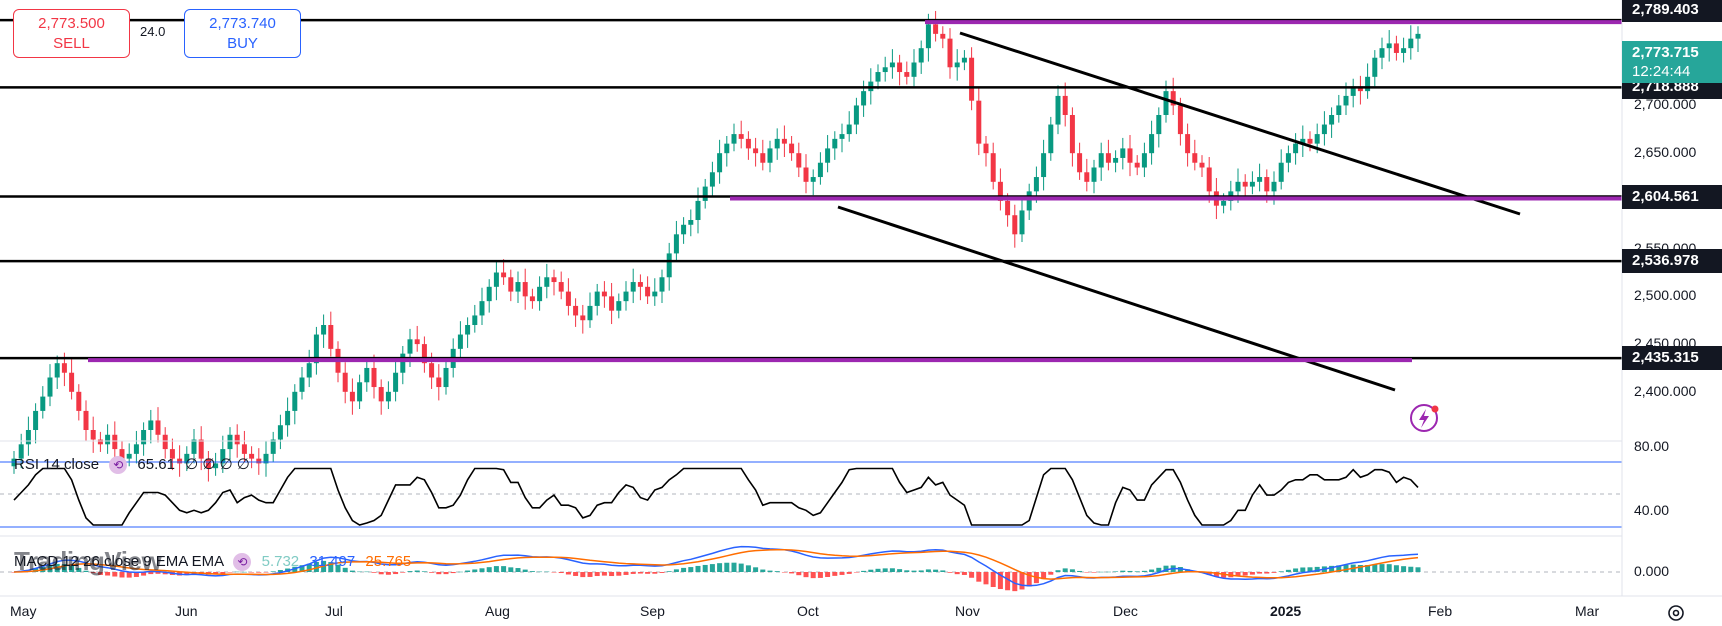 The width and height of the screenshot is (1722, 626). Describe the element at coordinates (118, 465) in the screenshot. I see `rsi-settings-icon: ⟲` at that location.